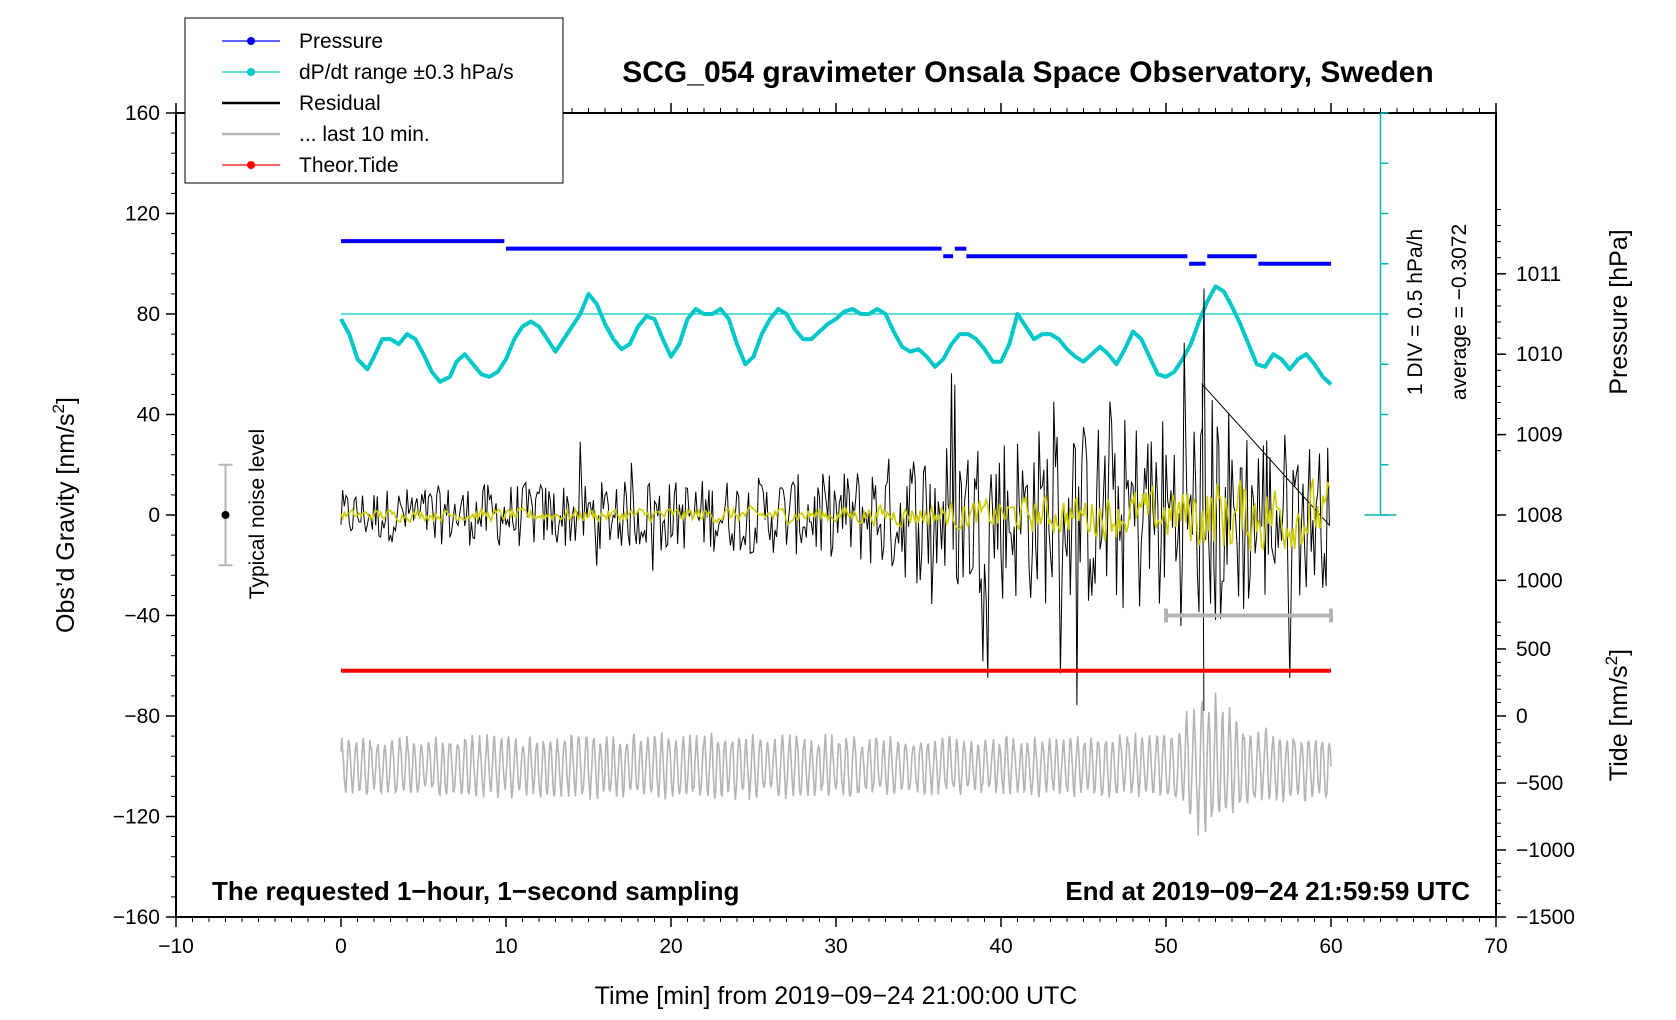 The image size is (1676, 1020). What do you see at coordinates (835, 946) in the screenshot?
I see `x-tick-label: 30` at bounding box center [835, 946].